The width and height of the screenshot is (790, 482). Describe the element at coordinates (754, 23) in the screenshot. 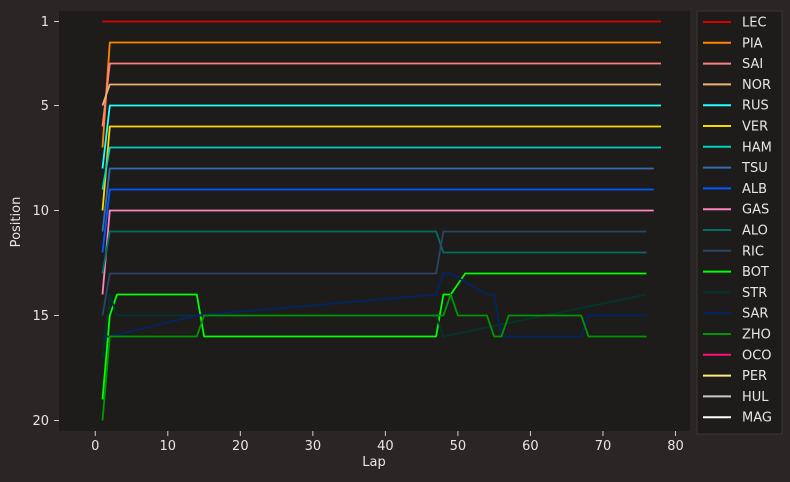

I see `legend-label: LEC` at that location.